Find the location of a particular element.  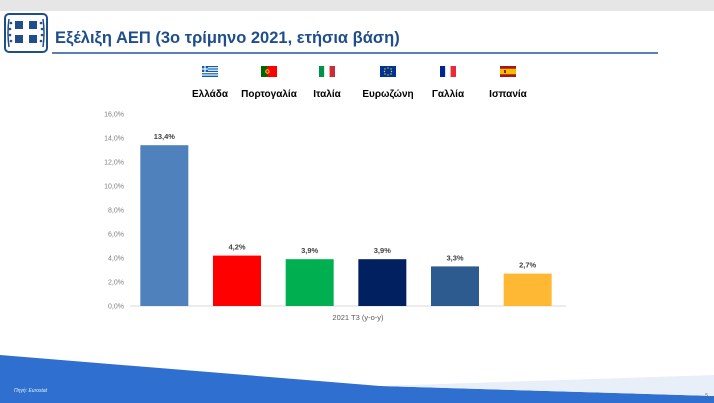

y-tick-label: 2,0% is located at coordinates (116, 283).